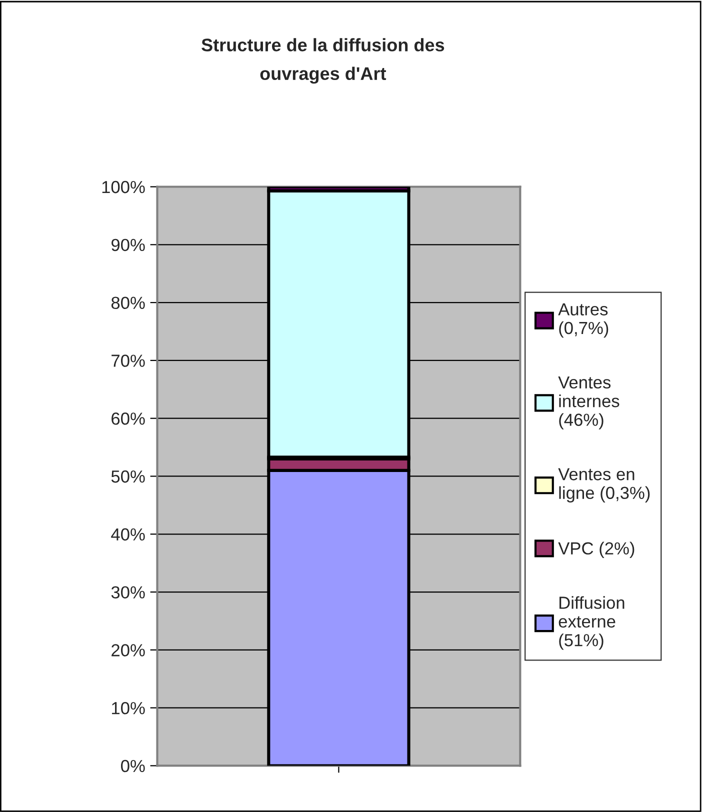 The image size is (702, 812). What do you see at coordinates (123, 187) in the screenshot?
I see `y-tick-label: 100%` at bounding box center [123, 187].